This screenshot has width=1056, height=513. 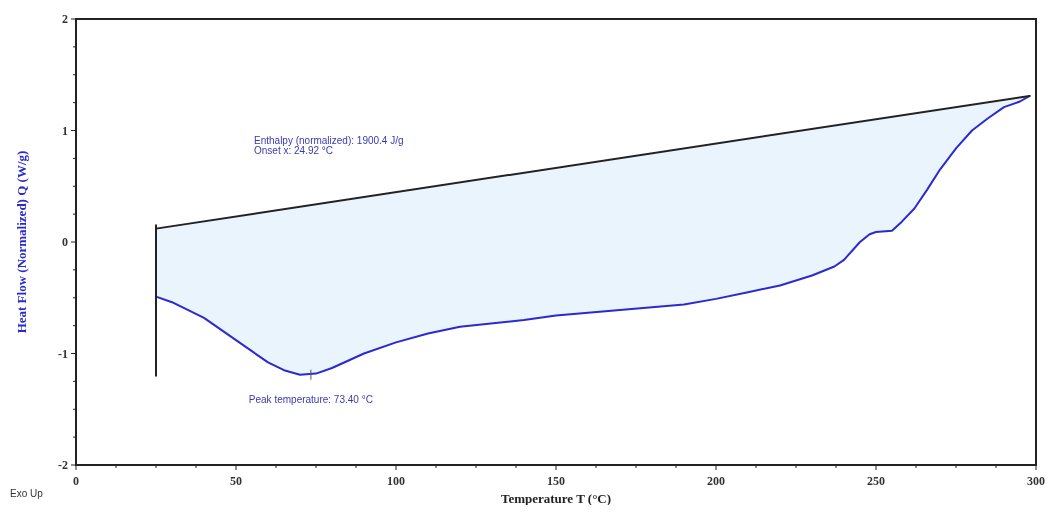 What do you see at coordinates (310, 399) in the screenshot?
I see `annotation: Peak temperature: 73.40 °C` at bounding box center [310, 399].